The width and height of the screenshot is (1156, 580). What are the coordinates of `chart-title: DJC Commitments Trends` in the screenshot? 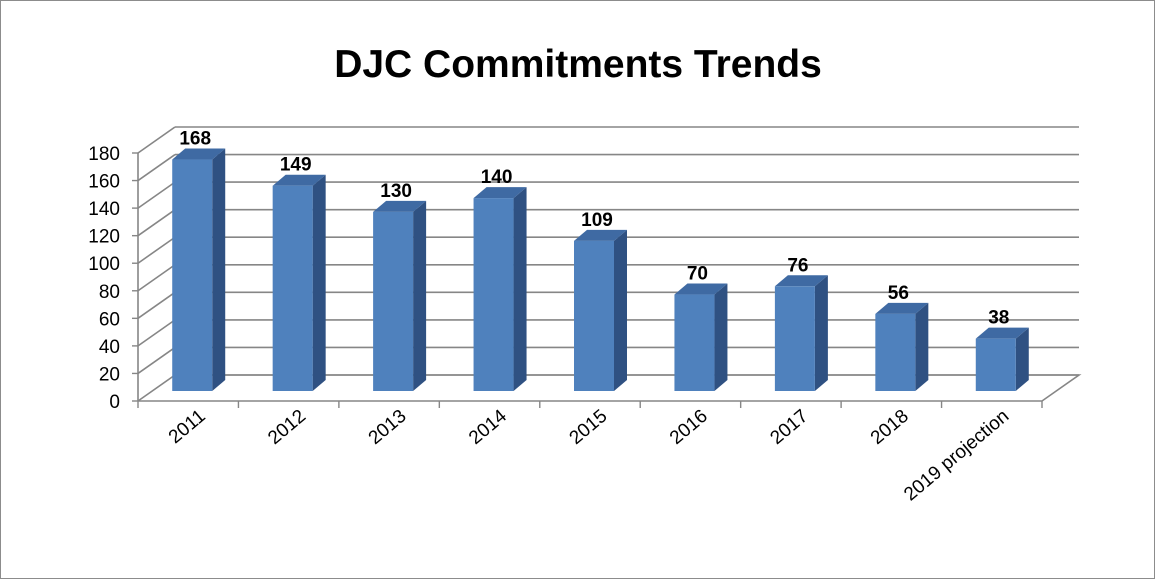 It's located at (578, 64).